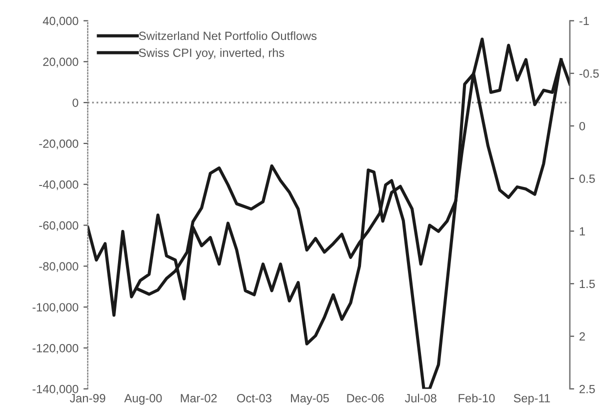  What do you see at coordinates (365, 398) in the screenshot?
I see `x-tick-label: Dec-06` at bounding box center [365, 398].